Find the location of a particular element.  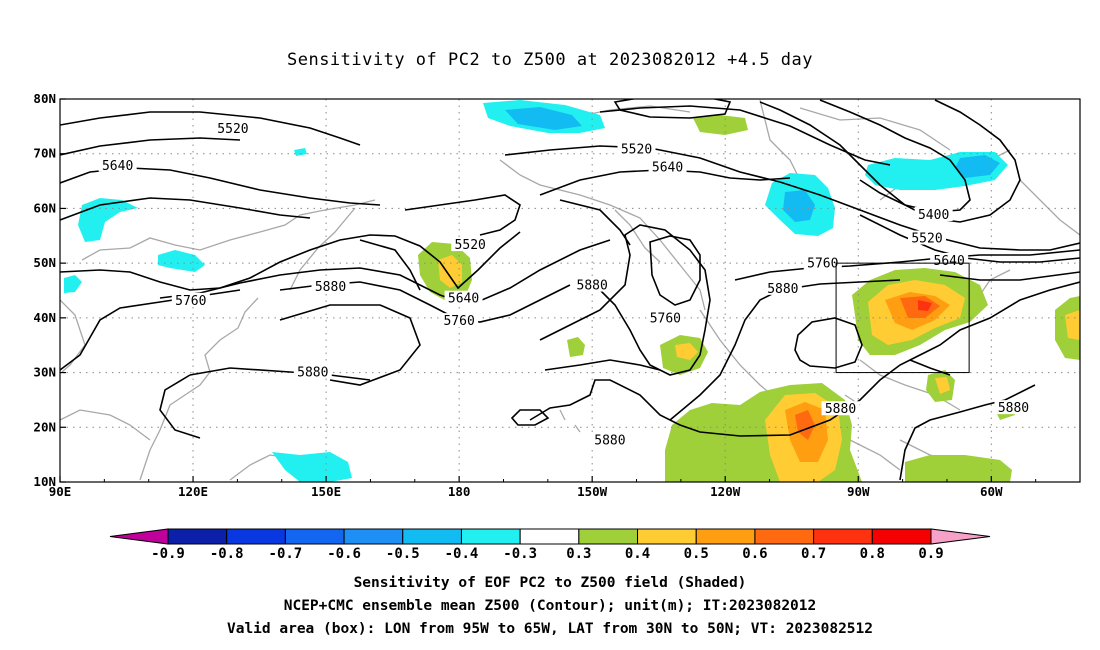

contour-label: 5400 is located at coordinates (933, 215).